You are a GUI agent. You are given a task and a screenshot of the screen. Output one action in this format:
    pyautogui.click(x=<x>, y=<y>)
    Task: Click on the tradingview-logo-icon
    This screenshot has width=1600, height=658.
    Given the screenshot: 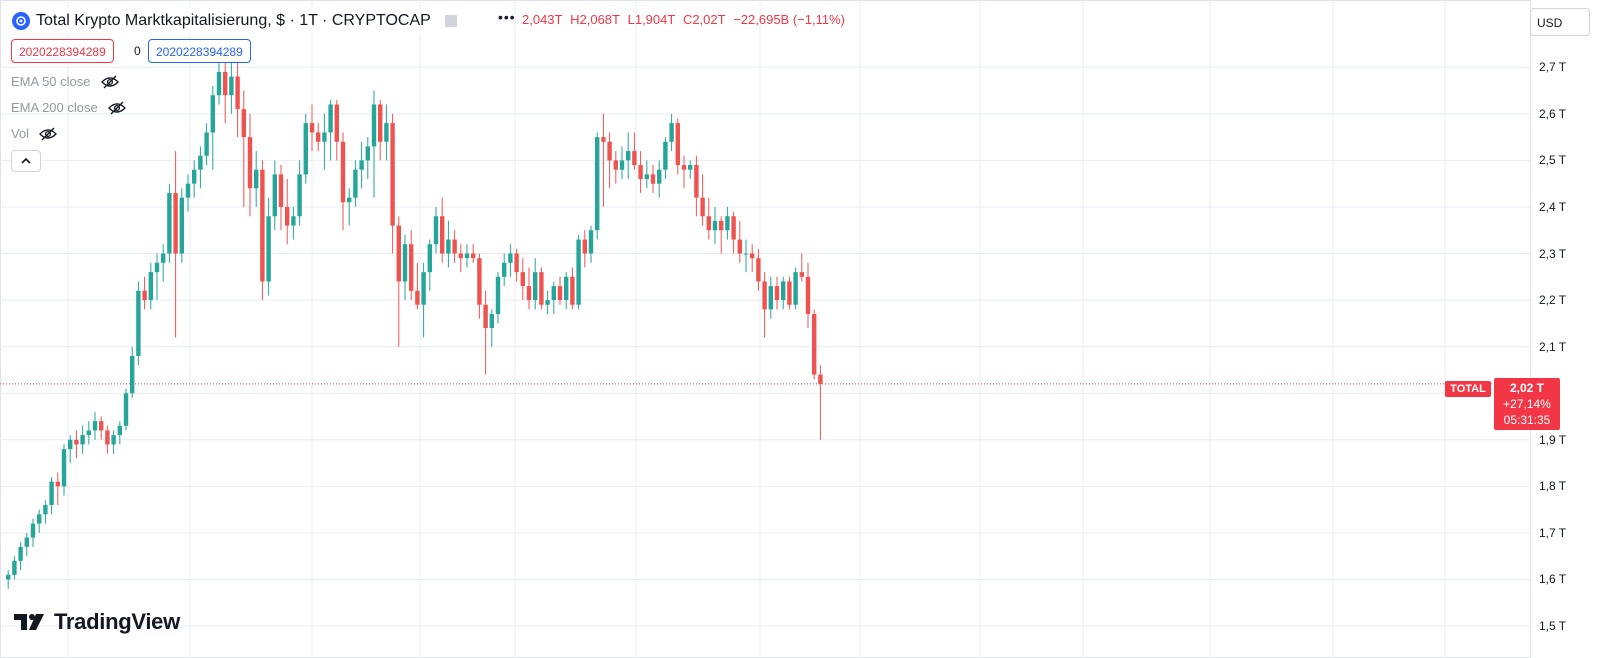 What is the action you would take?
    pyautogui.click(x=29, y=622)
    